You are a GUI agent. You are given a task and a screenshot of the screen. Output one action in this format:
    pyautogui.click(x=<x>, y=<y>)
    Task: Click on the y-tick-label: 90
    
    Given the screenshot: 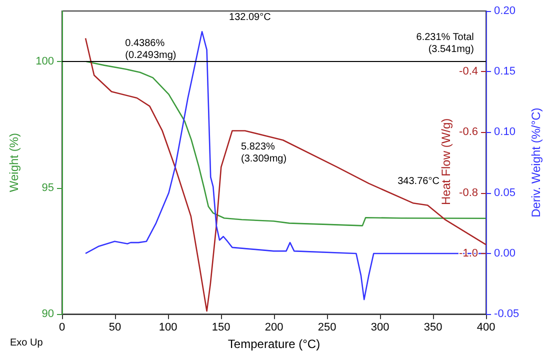 What is the action you would take?
    pyautogui.click(x=48, y=314)
    